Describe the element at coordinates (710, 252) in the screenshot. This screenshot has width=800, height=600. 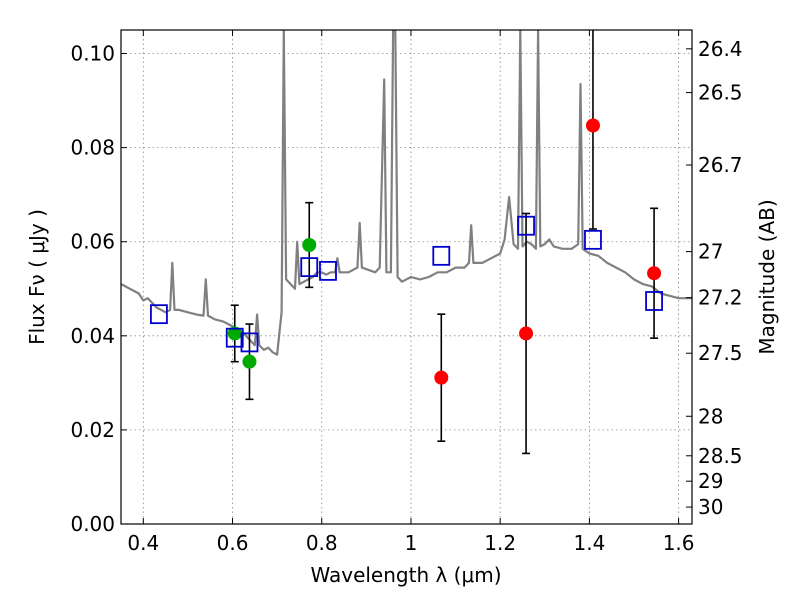
I see `y2-tick-label: 27` at that location.